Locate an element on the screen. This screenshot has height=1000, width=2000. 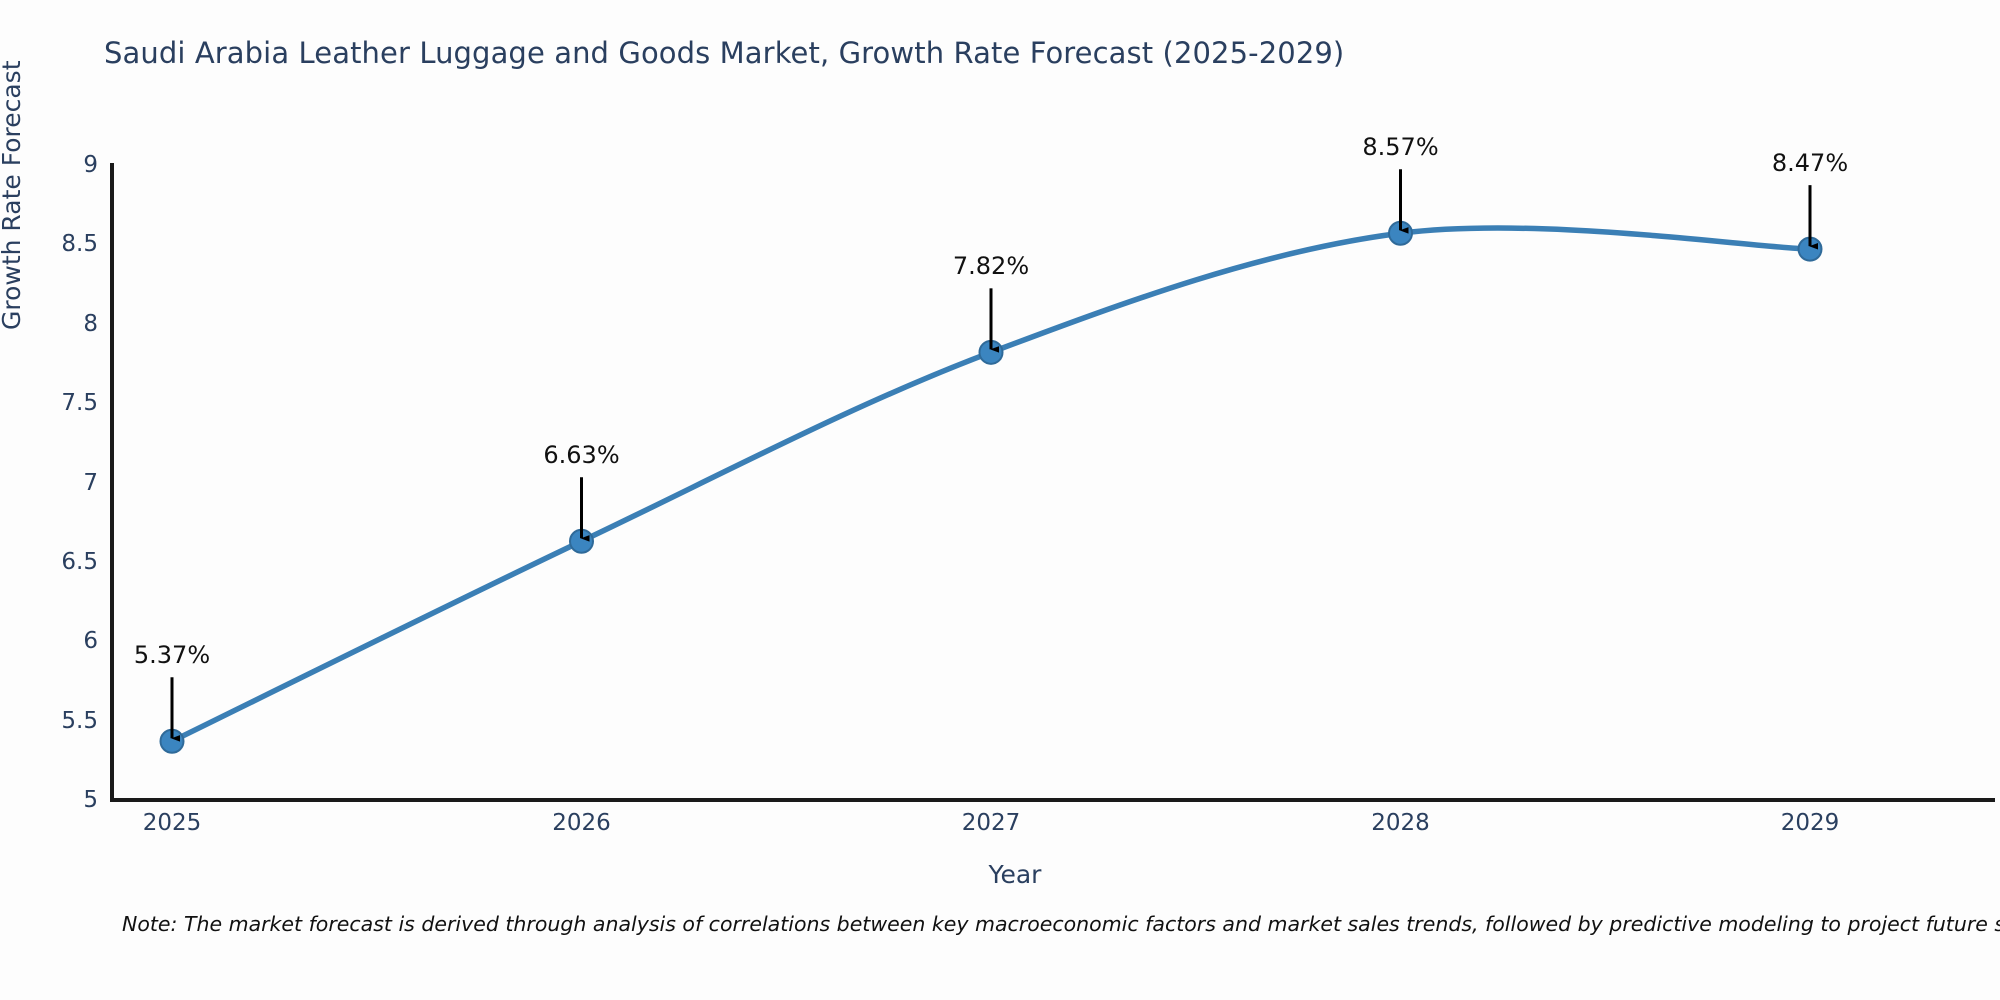
x-axis-title: Year is located at coordinates (1000, 874).